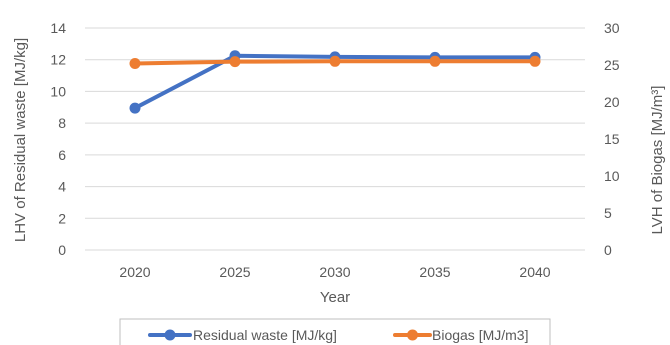 This screenshot has width=670, height=345. What do you see at coordinates (480, 335) in the screenshot?
I see `legend-label: Biogas [MJ/m3]` at bounding box center [480, 335].